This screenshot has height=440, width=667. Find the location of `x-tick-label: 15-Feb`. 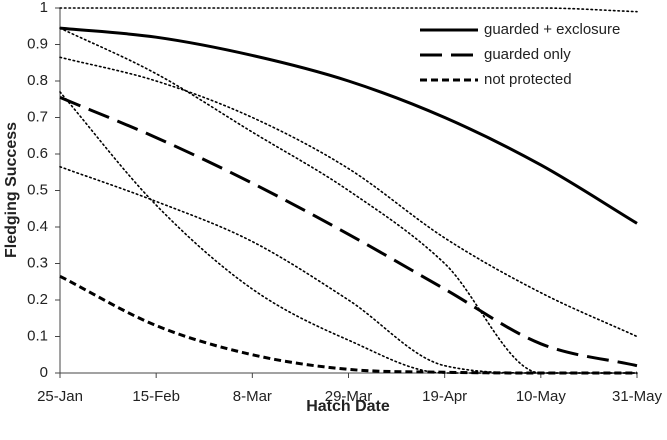

x-tick-label: 15-Feb is located at coordinates (156, 396).